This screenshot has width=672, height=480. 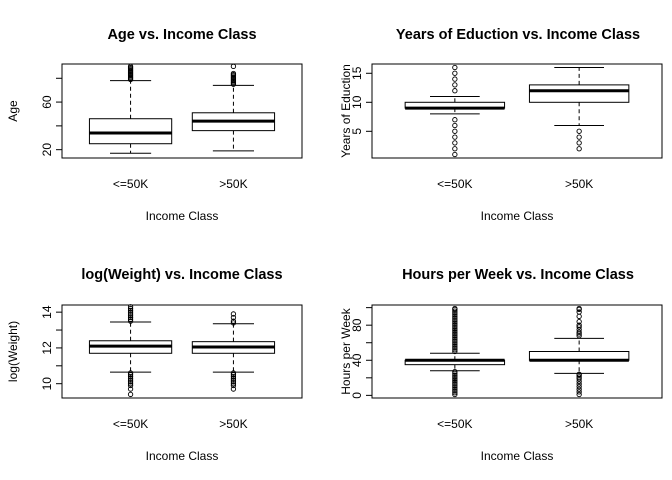 I want to click on y-tick-label: 20, so click(x=47, y=150).